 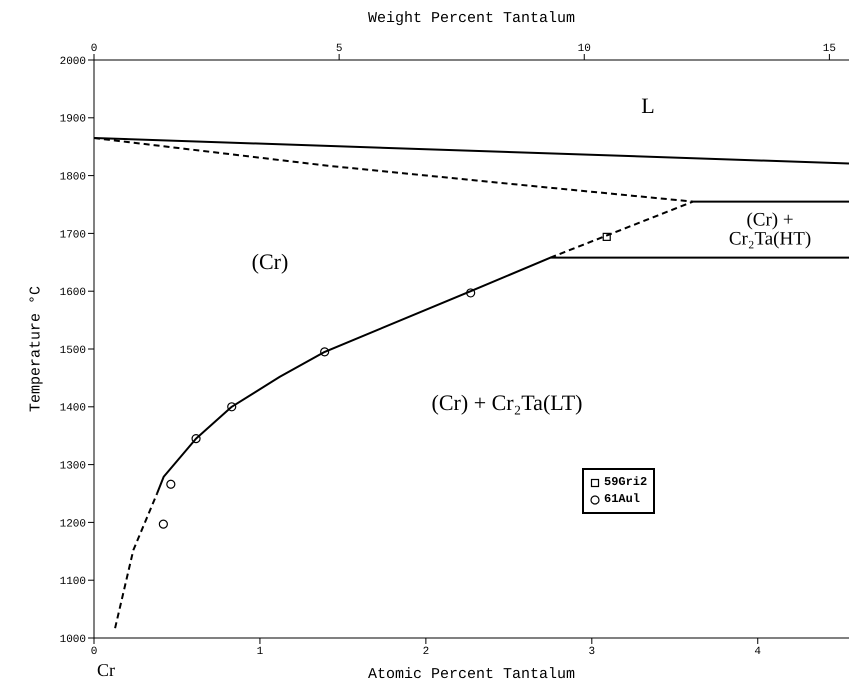 What do you see at coordinates (426, 652) in the screenshot?
I see `x-tick-label: 2` at bounding box center [426, 652].